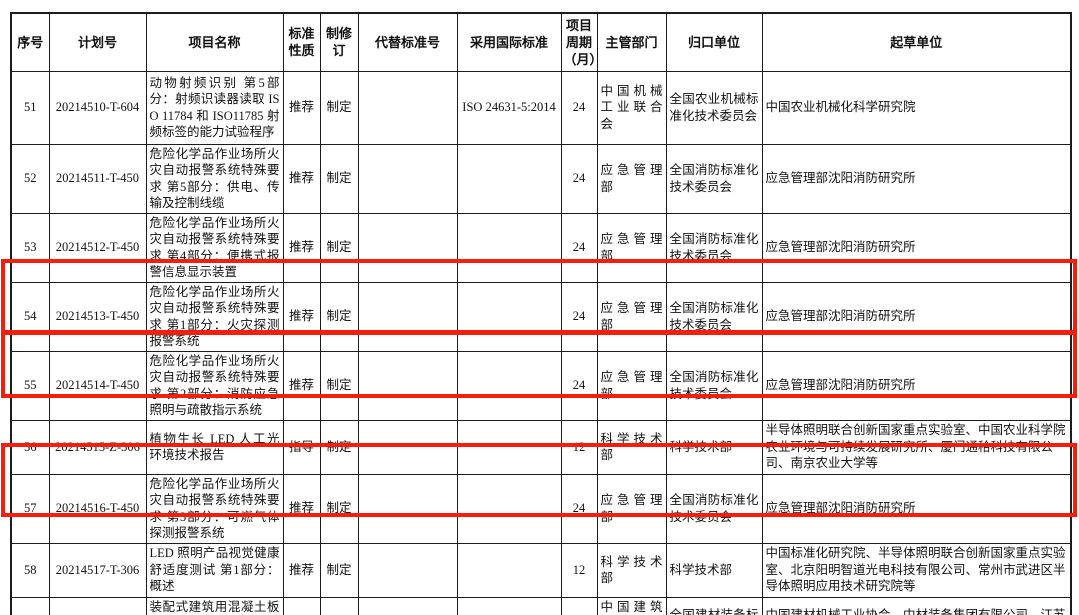  Describe the element at coordinates (30, 178) in the screenshot. I see `cell-index: 52` at that location.